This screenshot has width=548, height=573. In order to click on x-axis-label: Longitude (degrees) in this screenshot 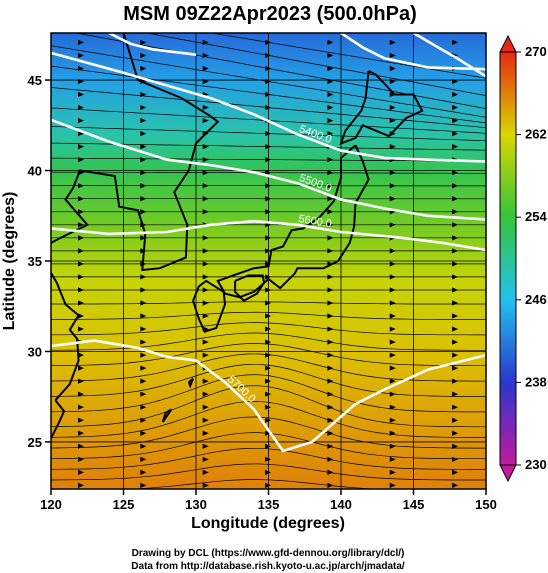, I will do `click(268, 523)`.